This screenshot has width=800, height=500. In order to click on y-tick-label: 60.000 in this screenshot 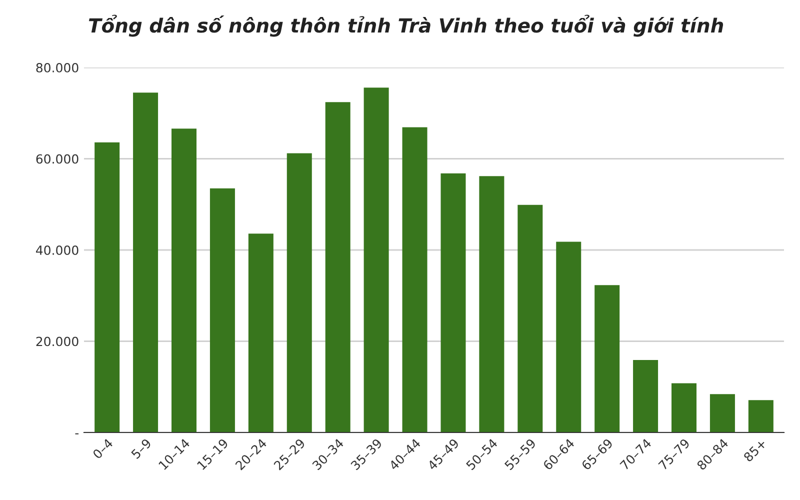, I will do `click(57, 159)`.